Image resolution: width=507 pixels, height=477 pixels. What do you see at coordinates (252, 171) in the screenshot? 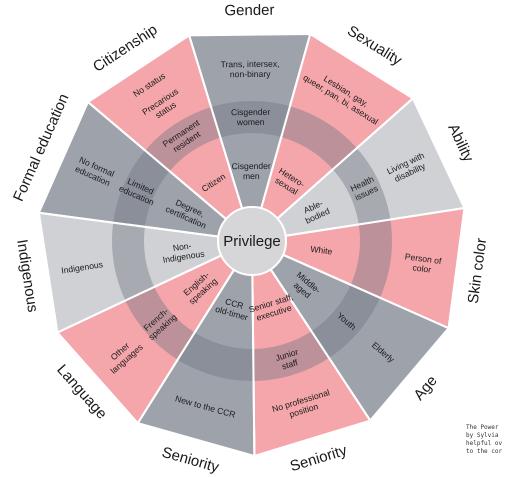
I see `inner-label-0: Cisgendermen` at bounding box center [252, 171].